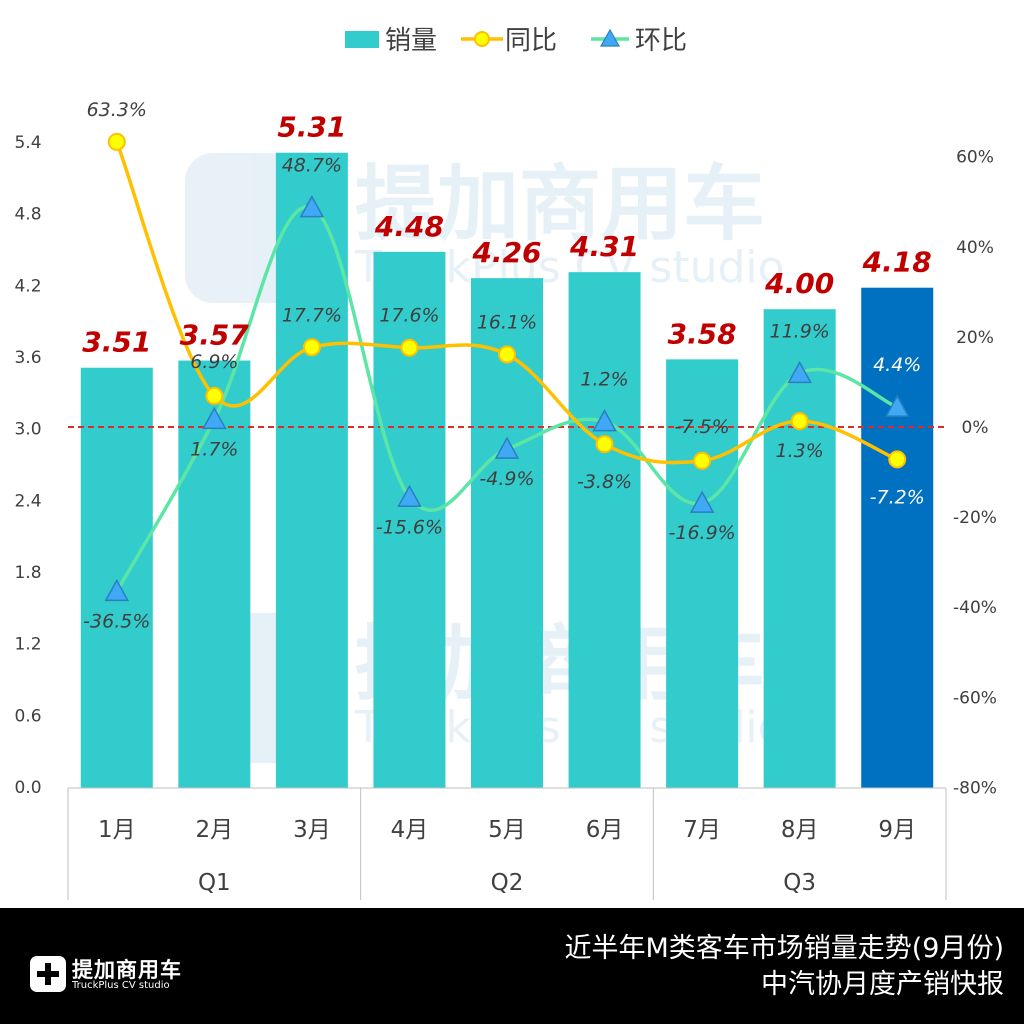 The height and width of the screenshot is (1024, 1024). What do you see at coordinates (560, 204) in the screenshot?
I see `watermark-name: 提加商用车` at bounding box center [560, 204].